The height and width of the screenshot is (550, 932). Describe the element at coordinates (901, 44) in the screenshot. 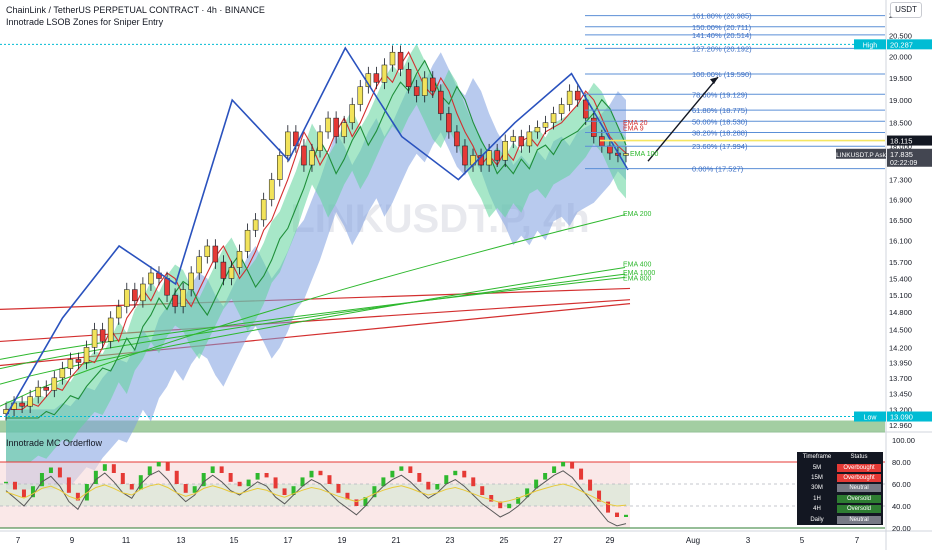

I see `badge-value: 20.287` at that location.